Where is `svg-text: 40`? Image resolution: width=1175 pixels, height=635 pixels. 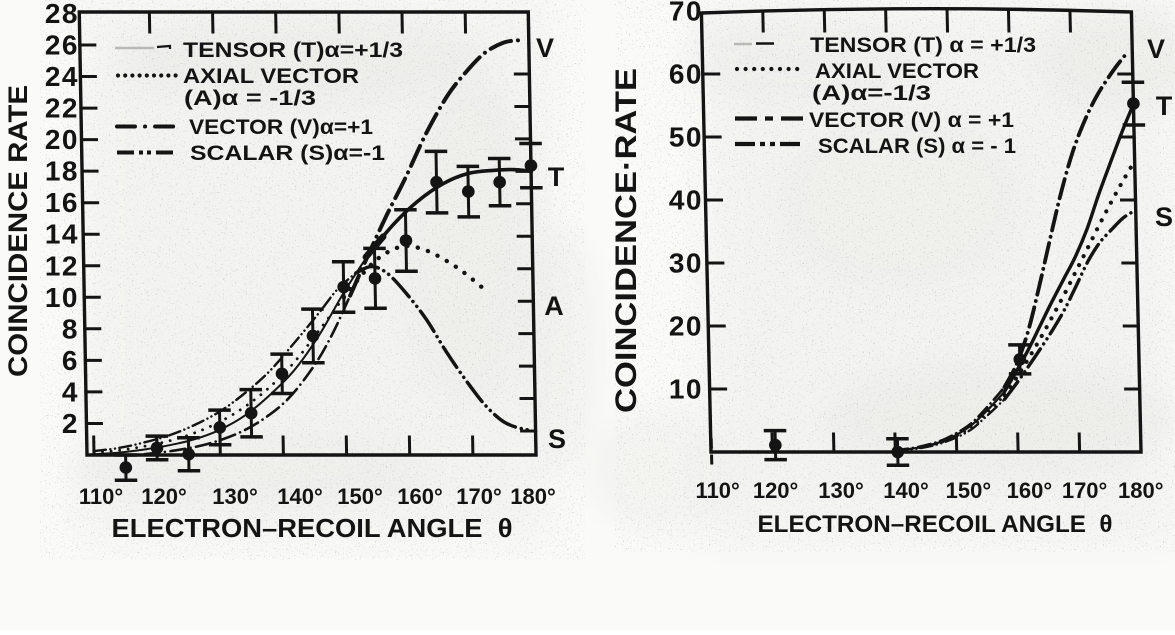
svg-text: 40 is located at coordinates (686, 200).